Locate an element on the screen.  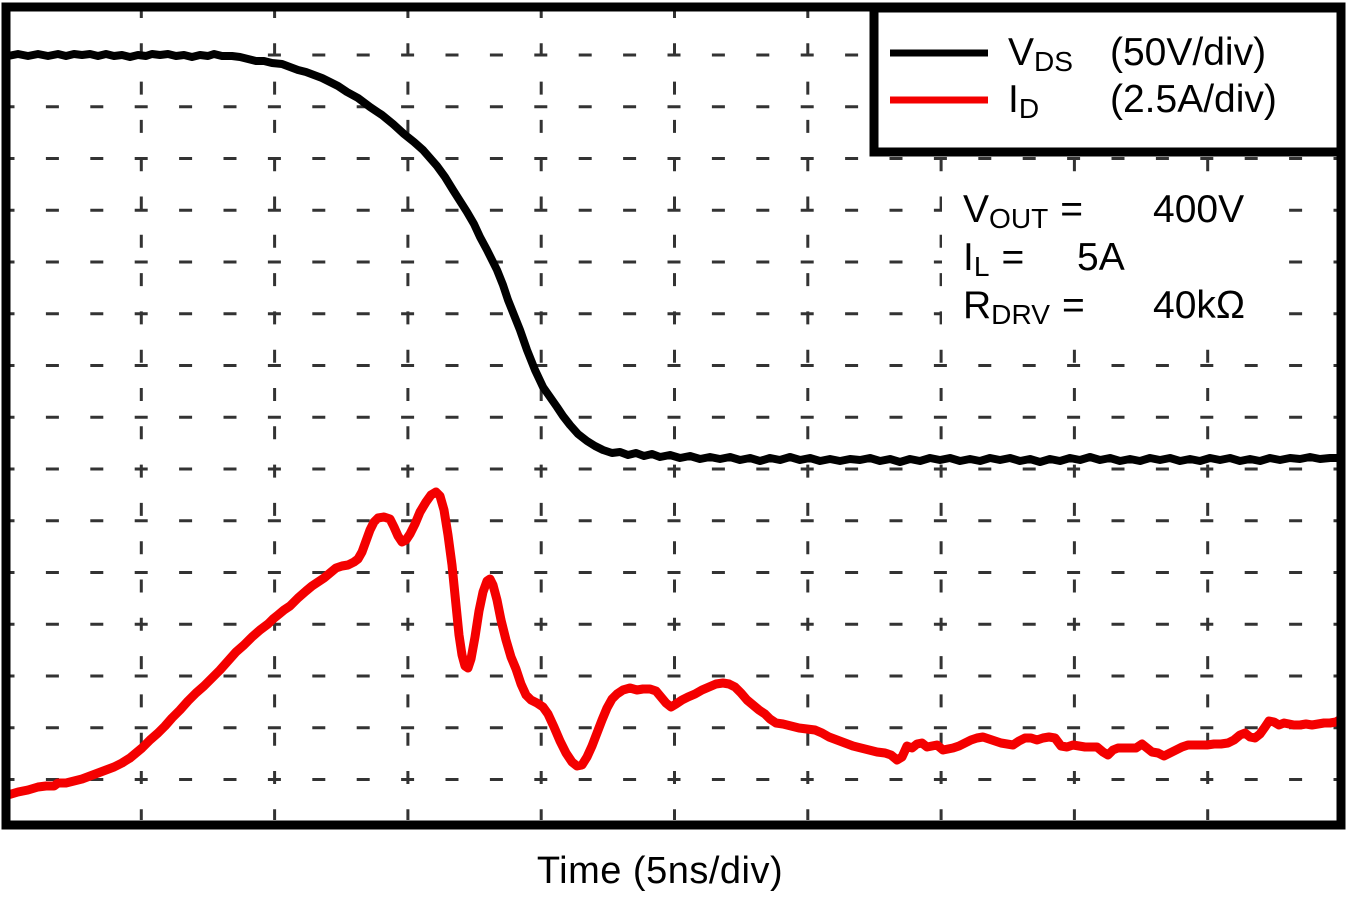
legend-item-id: ID (2.5A/div) is located at coordinates (1142, 101).